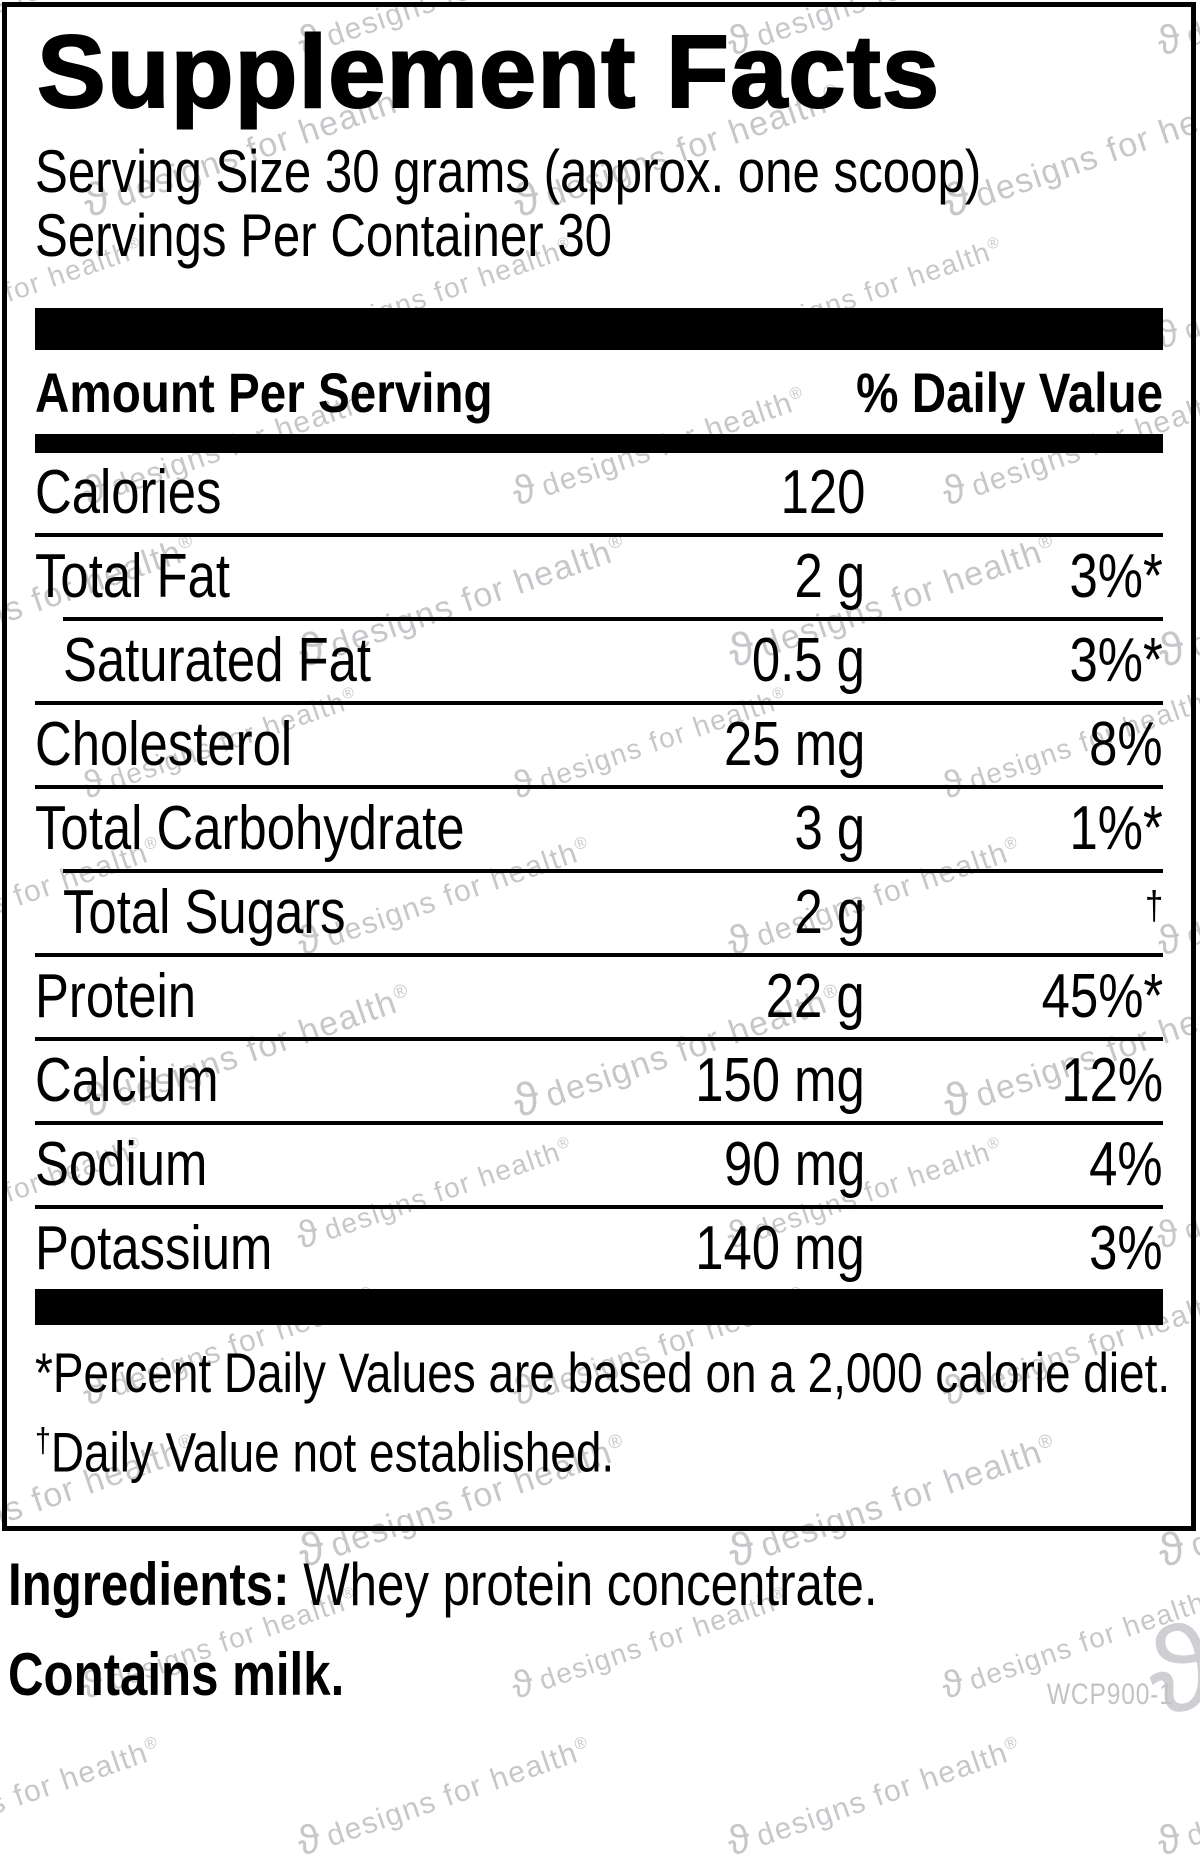 Image resolution: width=1200 pixels, height=1868 pixels. I want to click on servings-per-container-line: Servings Per Container 30, so click(324, 236).